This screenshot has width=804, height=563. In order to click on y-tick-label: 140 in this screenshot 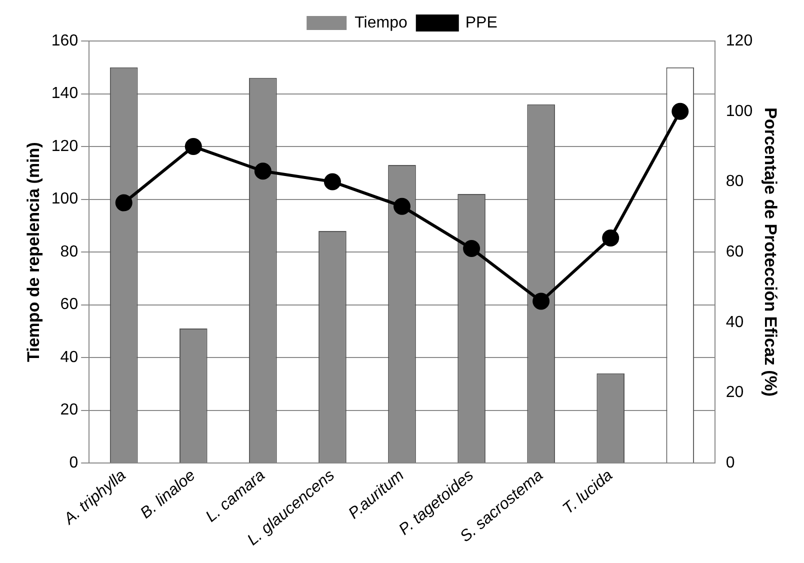, I will do `click(64, 93)`.